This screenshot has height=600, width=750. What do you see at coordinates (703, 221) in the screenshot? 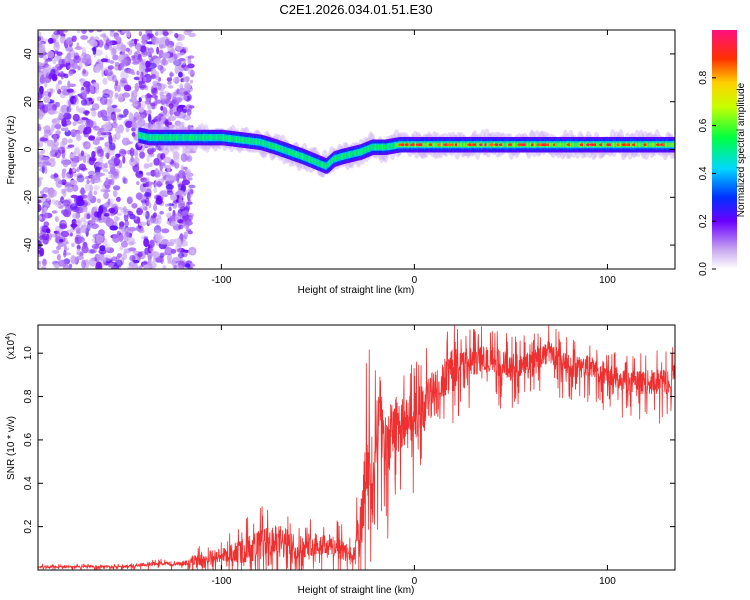
I see `colorbar-tick-label: 0.2` at bounding box center [703, 221].